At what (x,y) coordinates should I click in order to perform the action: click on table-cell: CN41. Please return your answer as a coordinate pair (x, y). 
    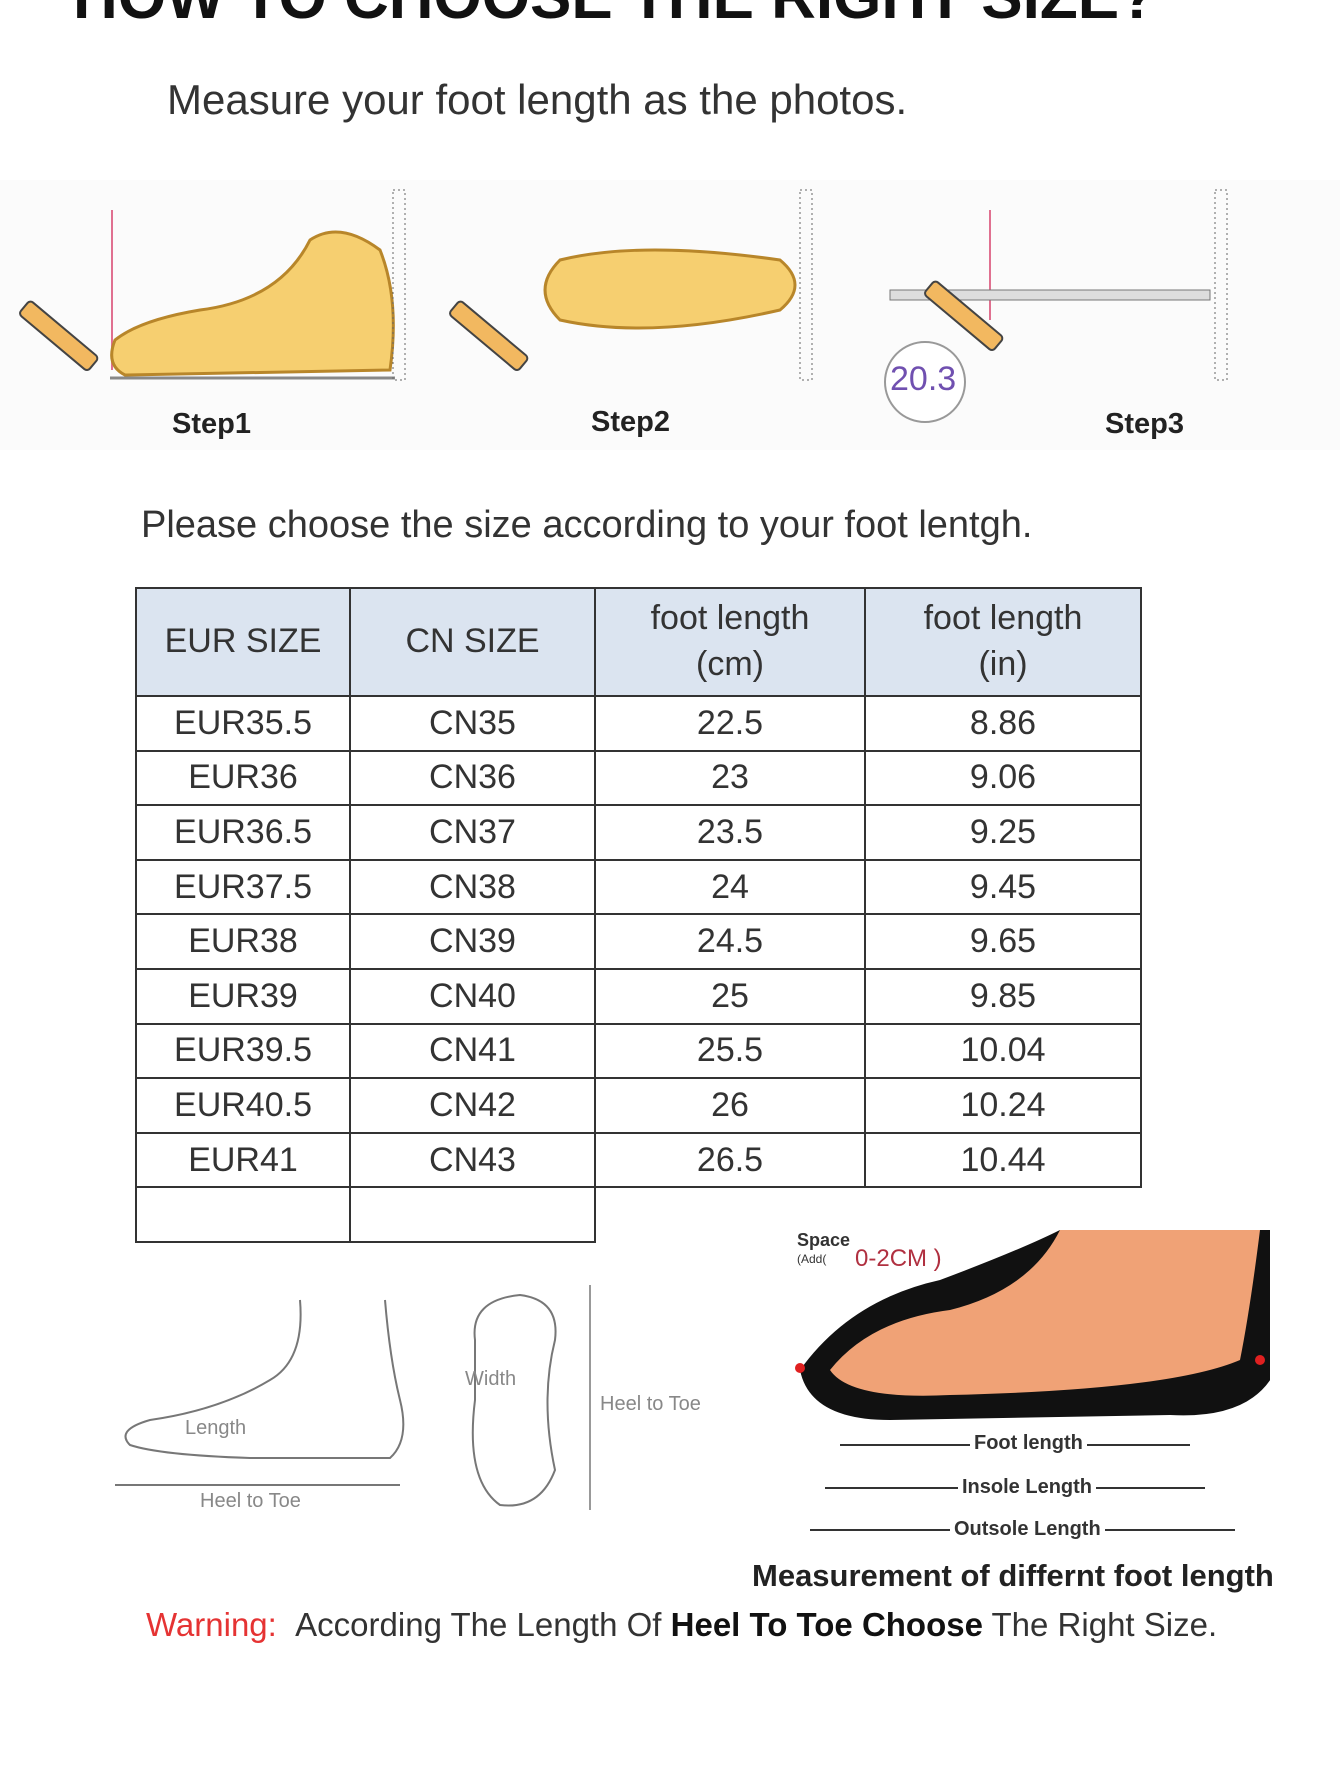
    Looking at the image, I should click on (472, 1051).